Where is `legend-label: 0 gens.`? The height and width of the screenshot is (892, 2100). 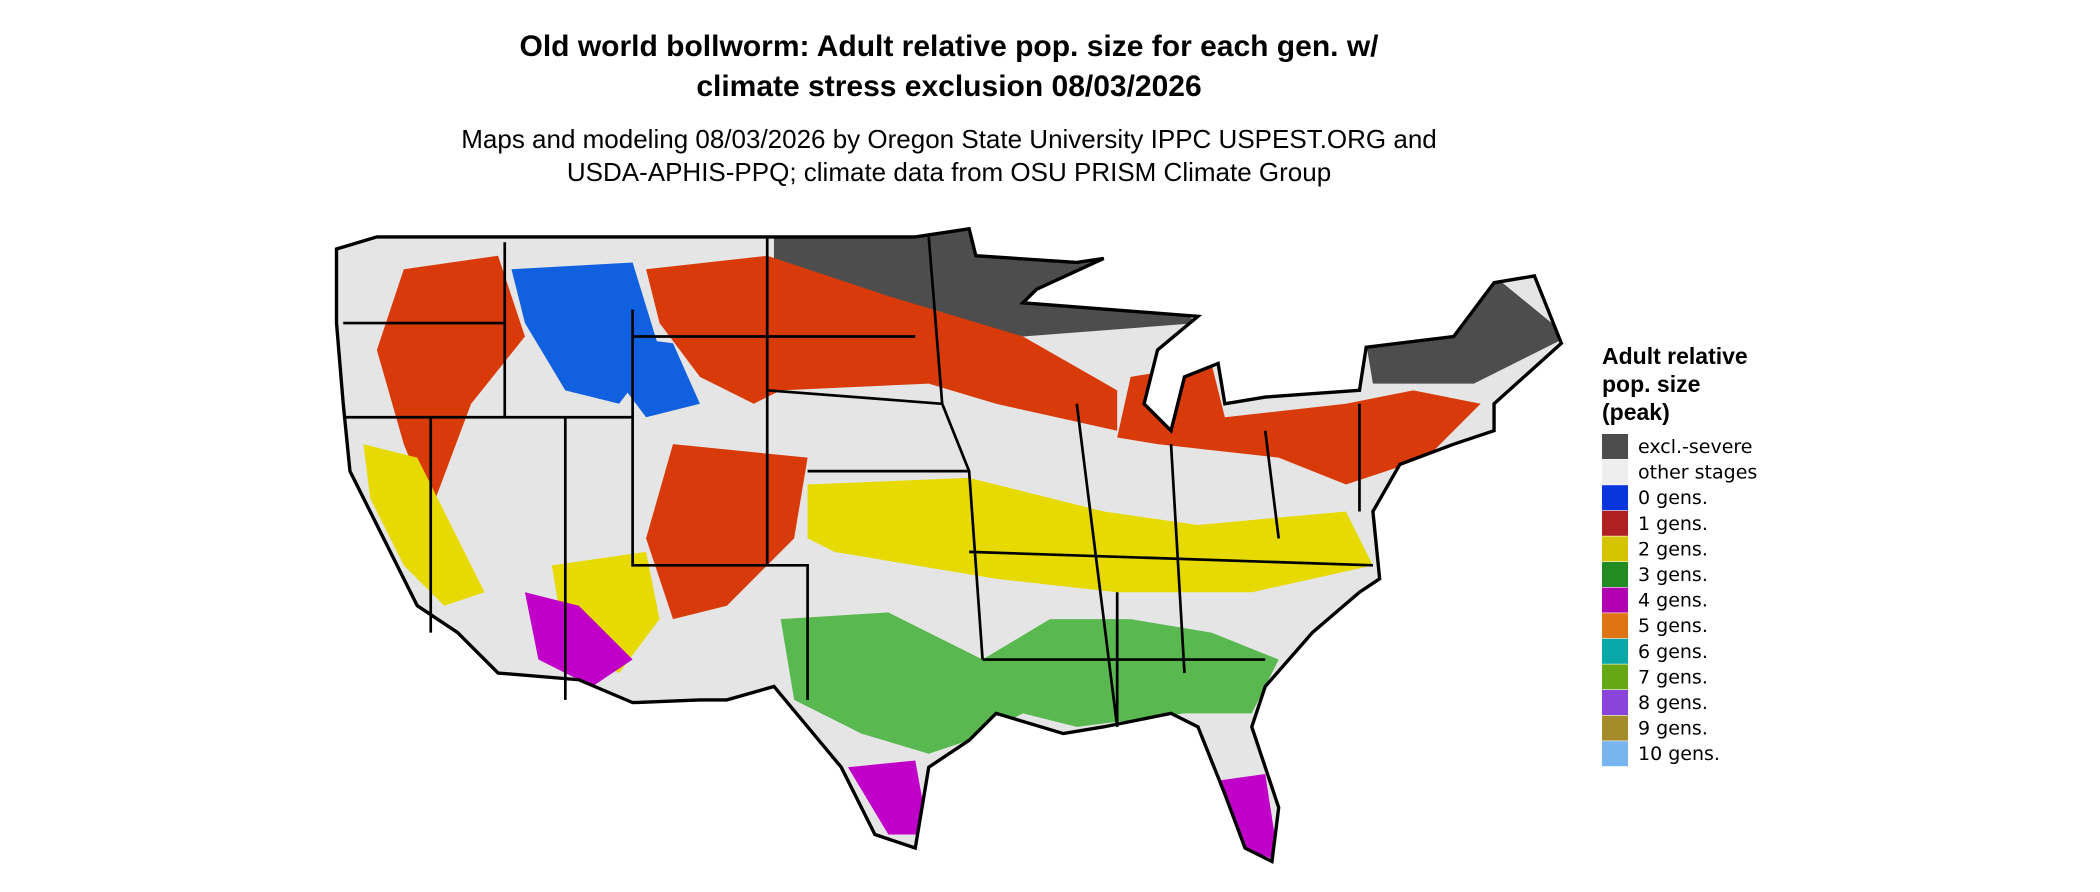
legend-label: 0 gens. is located at coordinates (1673, 498).